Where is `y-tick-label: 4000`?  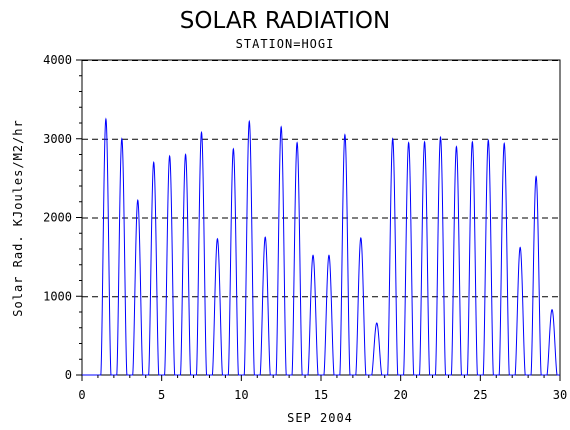
y-tick-label: 4000 is located at coordinates (57, 60).